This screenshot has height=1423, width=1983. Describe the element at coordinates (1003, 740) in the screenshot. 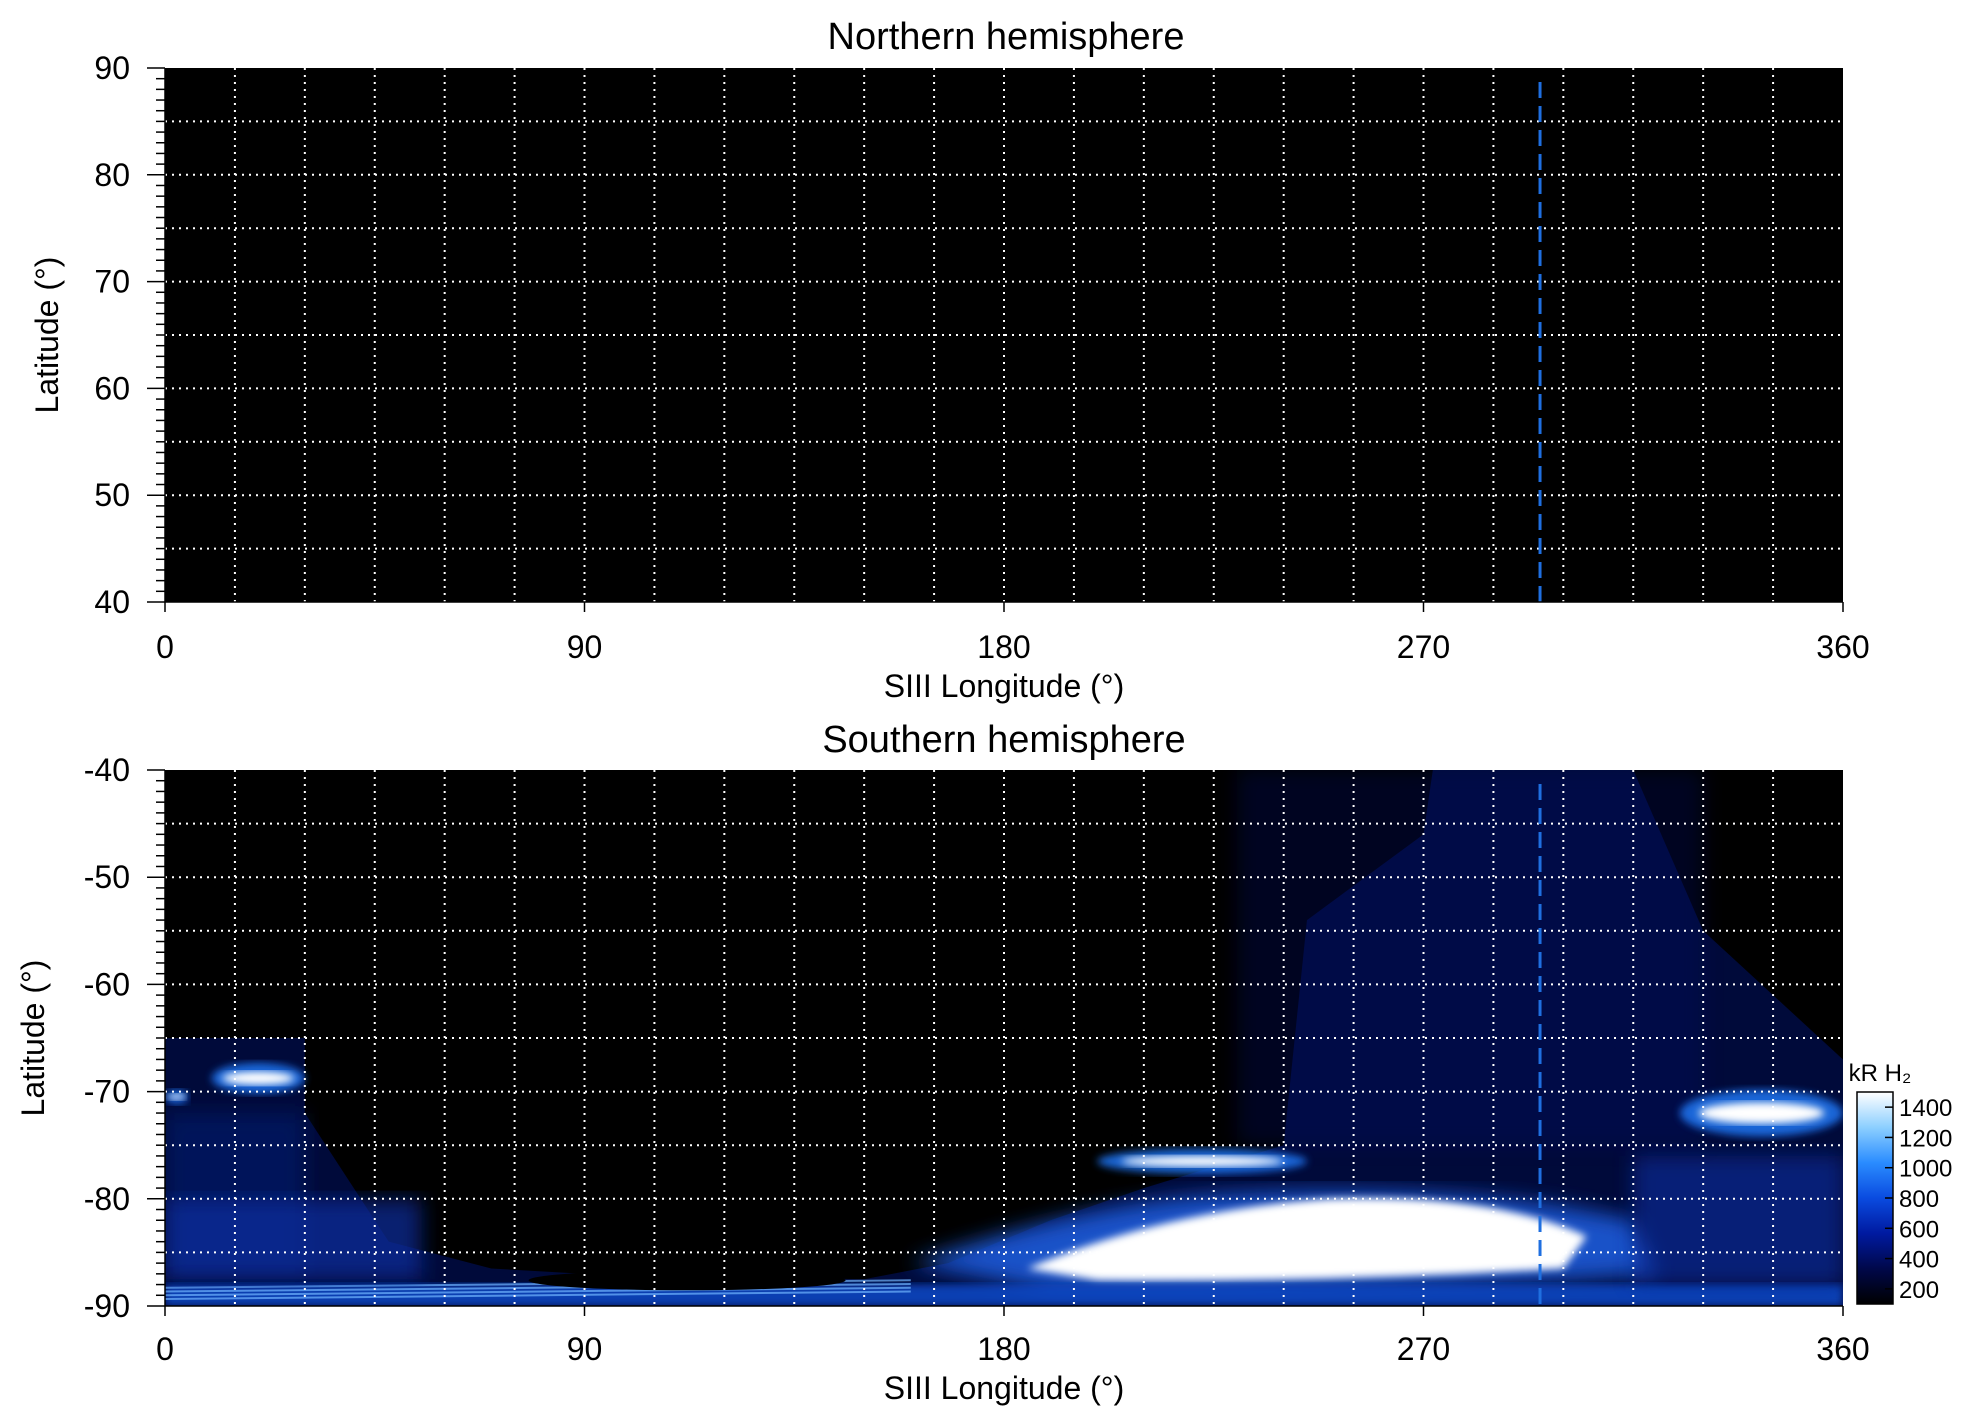

I see `south-title: Southern hemisphere` at that location.